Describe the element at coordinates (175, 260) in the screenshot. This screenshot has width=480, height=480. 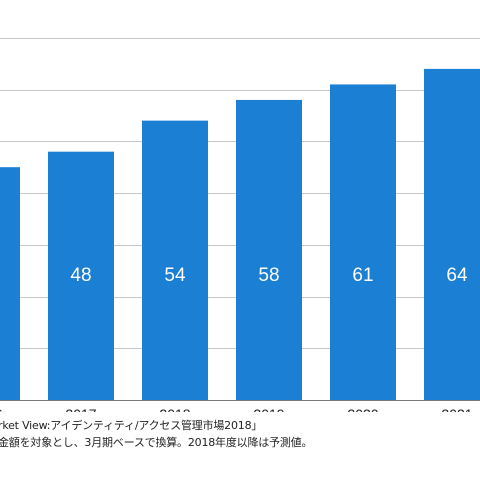
I see `bar-2018` at that location.